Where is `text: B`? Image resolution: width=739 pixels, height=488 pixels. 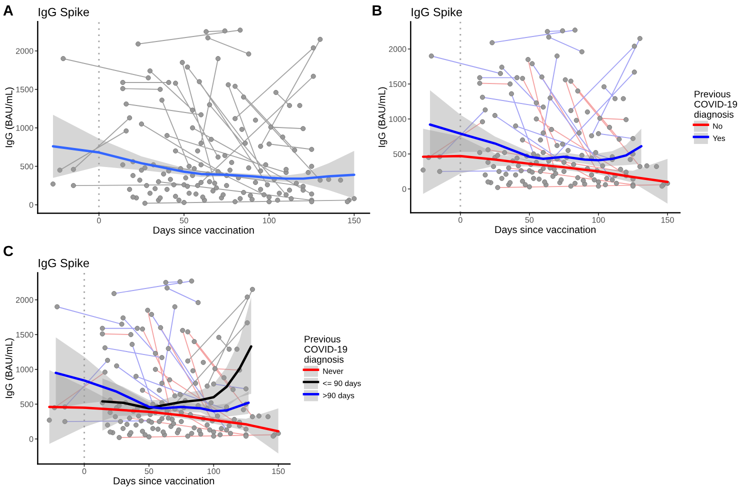 text: B is located at coordinates (377, 10).